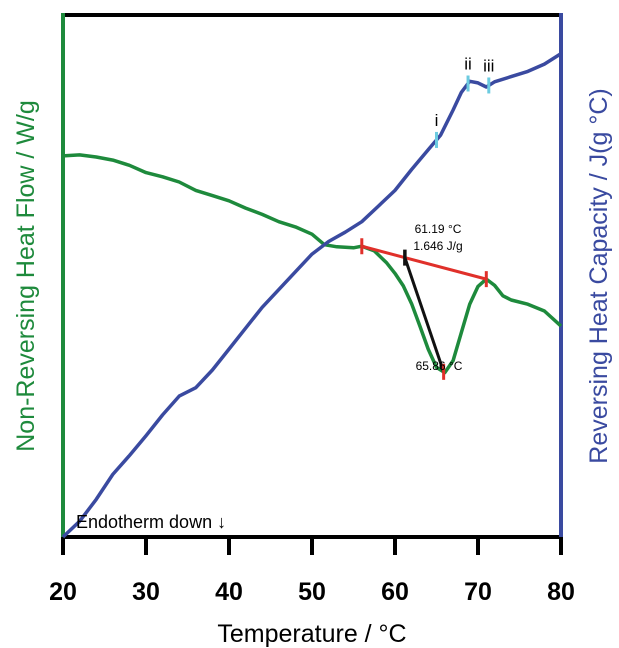 This screenshot has width=619, height=648. Describe the element at coordinates (26, 276) in the screenshot. I see `left-y-axis-label: Non-Reversing Heat Flow / W/g` at that location.